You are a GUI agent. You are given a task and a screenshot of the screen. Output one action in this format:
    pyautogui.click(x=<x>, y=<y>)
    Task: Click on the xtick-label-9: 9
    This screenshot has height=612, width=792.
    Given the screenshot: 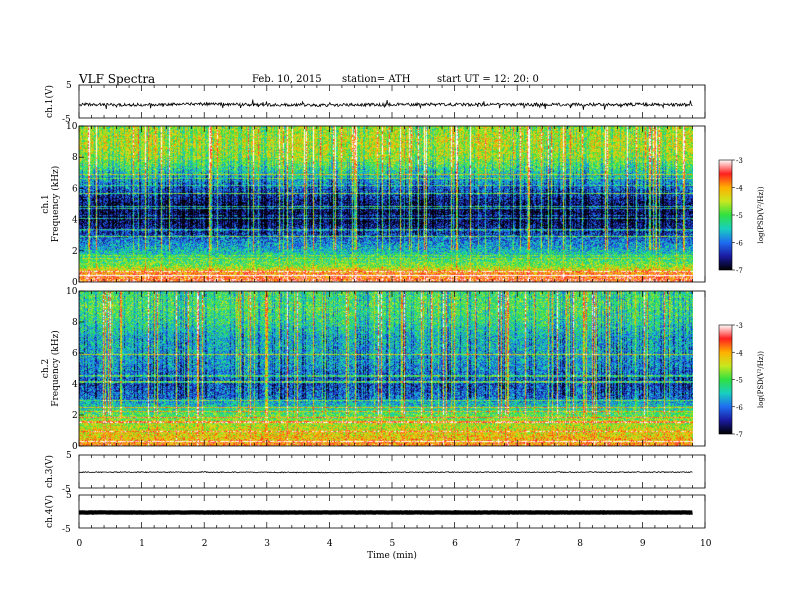 What is the action you would take?
    pyautogui.click(x=643, y=544)
    